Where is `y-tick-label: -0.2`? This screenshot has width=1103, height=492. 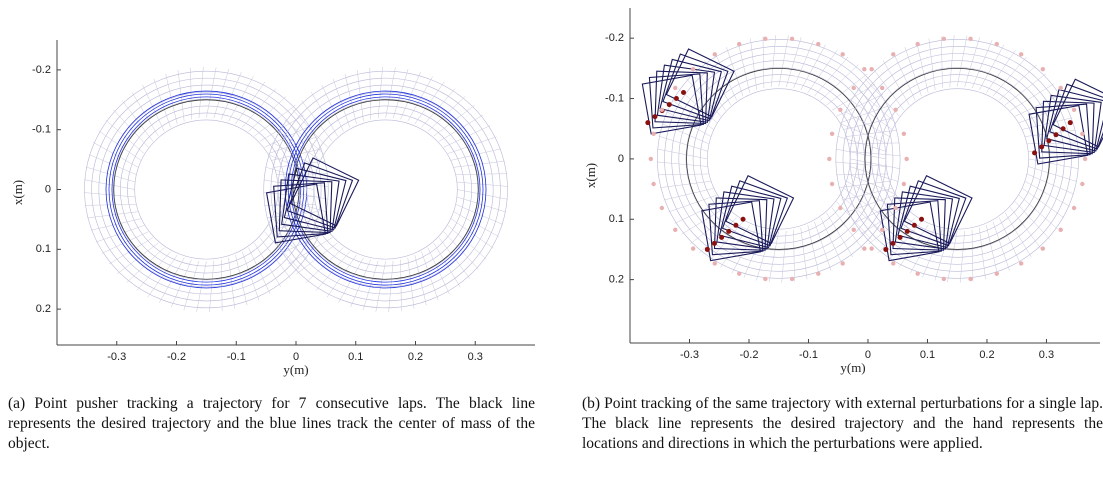 y-tick-label: -0.2 is located at coordinates (41, 70).